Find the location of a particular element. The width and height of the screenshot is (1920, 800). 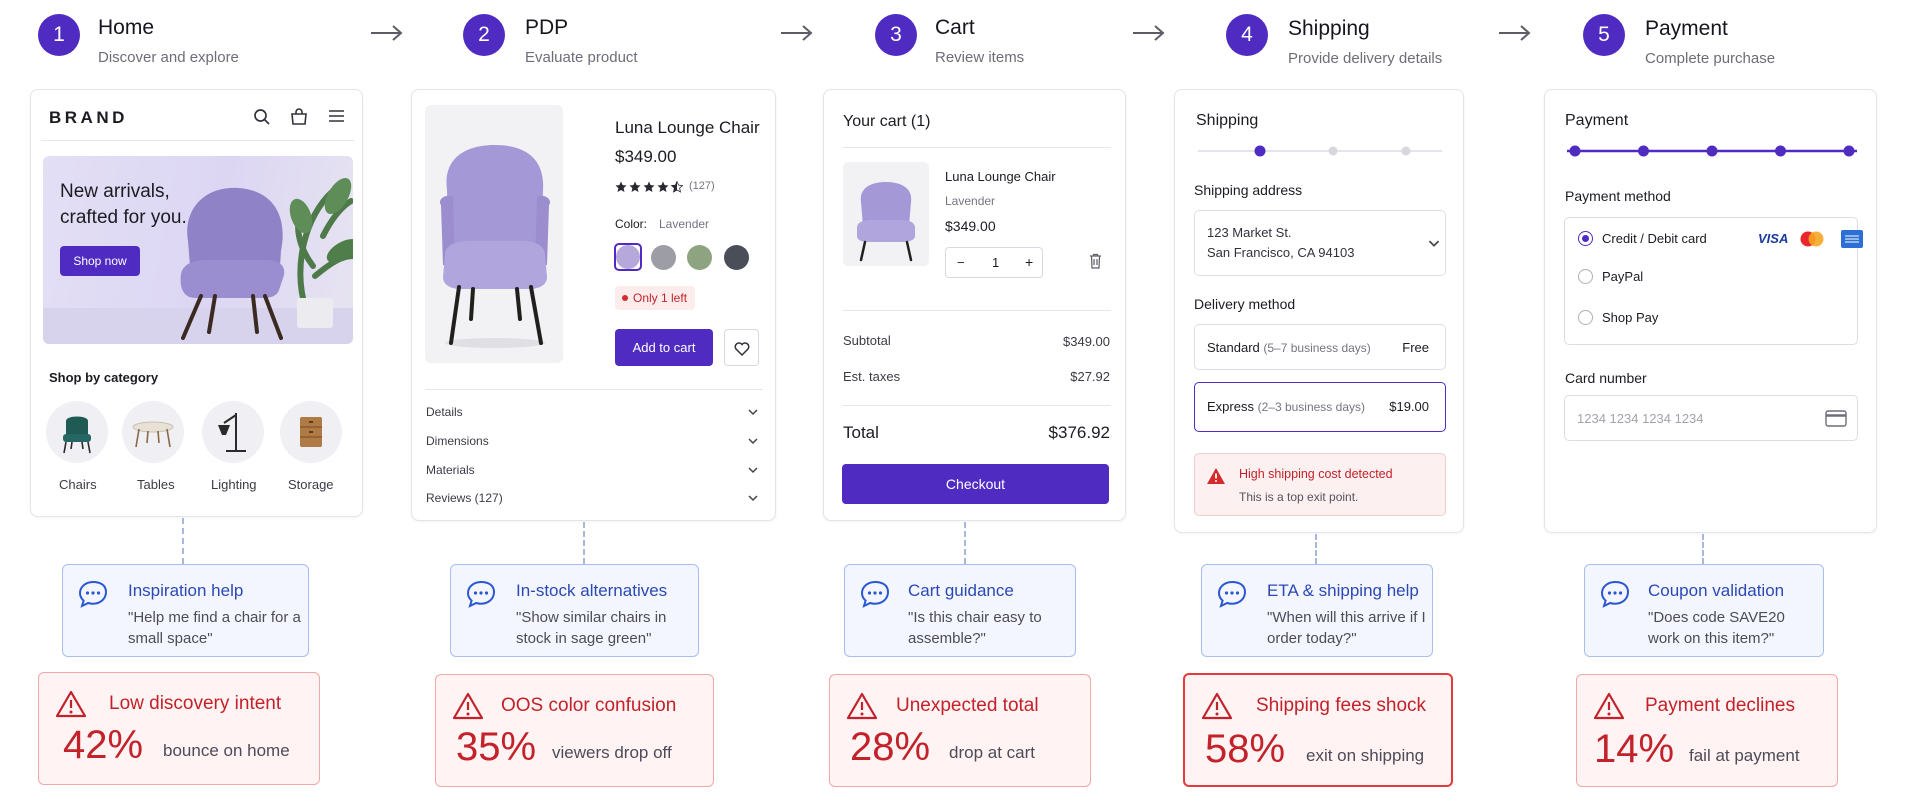

step-subtitle: Provide delivery details is located at coordinates (1365, 58).